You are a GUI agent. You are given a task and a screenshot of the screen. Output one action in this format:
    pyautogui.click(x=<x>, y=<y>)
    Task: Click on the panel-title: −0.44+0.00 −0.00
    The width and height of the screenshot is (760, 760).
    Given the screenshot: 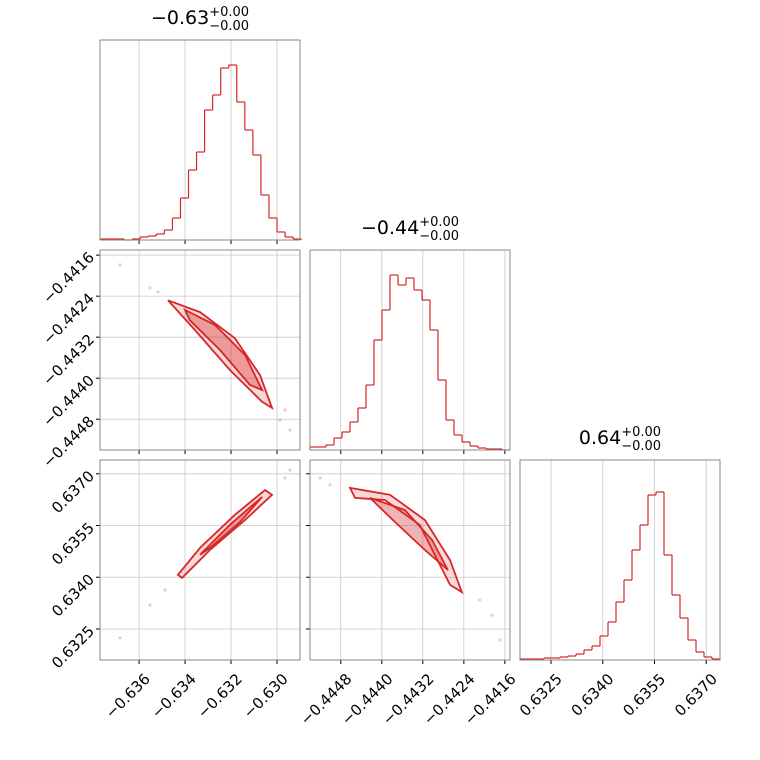 What is the action you would take?
    pyautogui.click(x=410, y=229)
    